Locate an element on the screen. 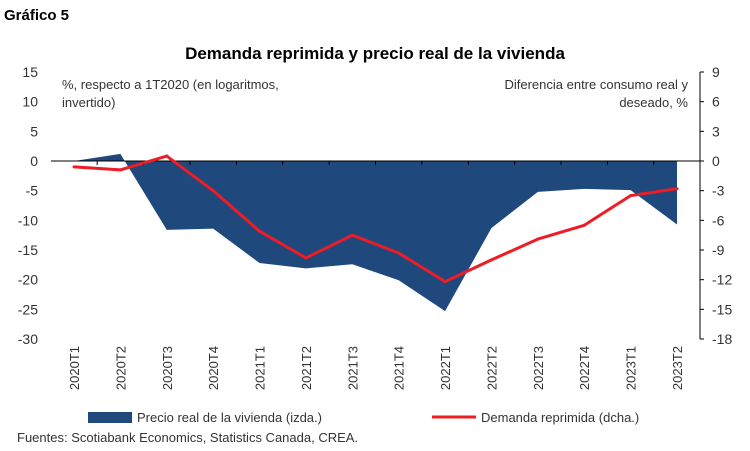 The width and height of the screenshot is (750, 451). left-tick-label: -5 is located at coordinates (32, 191).